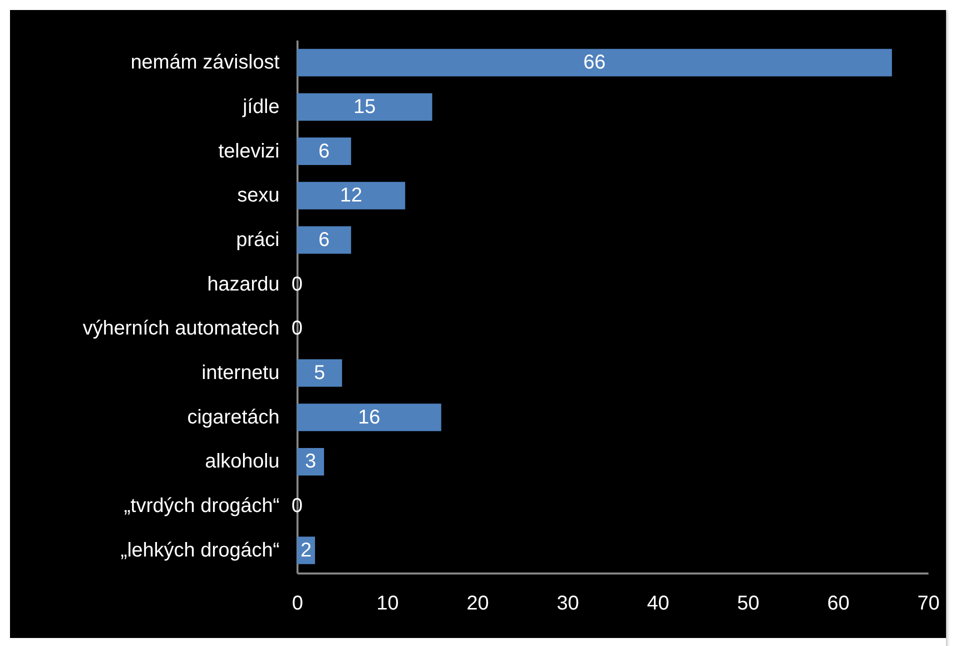  I want to click on y-tick-label: televizi, so click(249, 151).